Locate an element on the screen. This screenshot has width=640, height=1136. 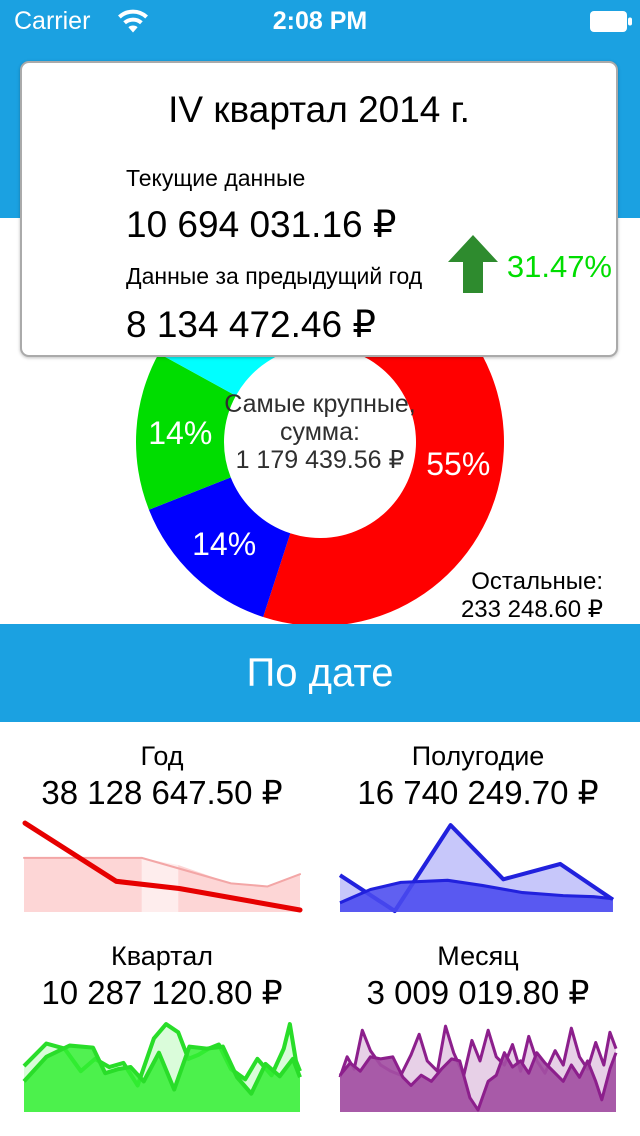
tile-month: Месяц 3 009 019.80 ₽ is located at coordinates (478, 1026).